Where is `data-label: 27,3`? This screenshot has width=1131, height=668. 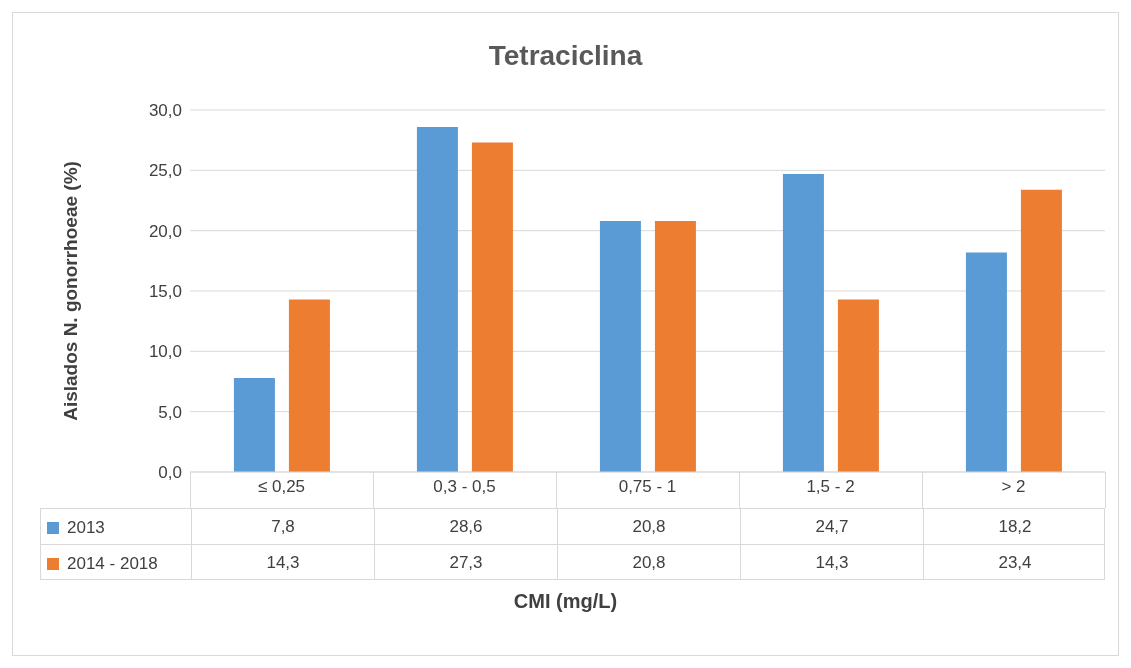
data-label: 27,3 is located at coordinates (465, 562).